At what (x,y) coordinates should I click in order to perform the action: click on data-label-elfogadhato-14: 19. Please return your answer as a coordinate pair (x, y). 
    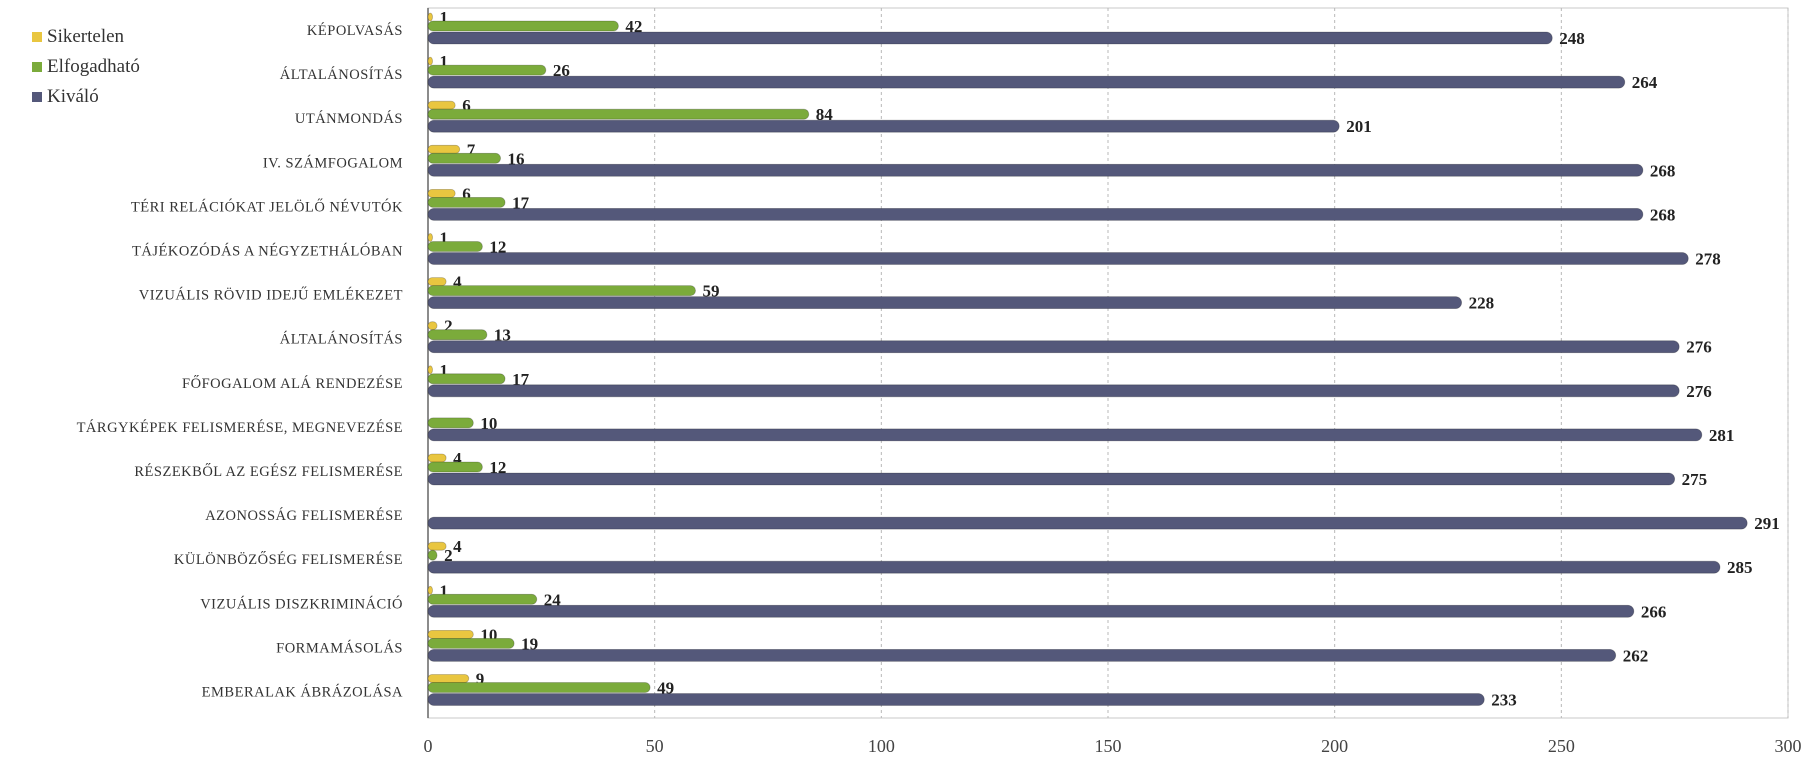
    Looking at the image, I should click on (529, 643).